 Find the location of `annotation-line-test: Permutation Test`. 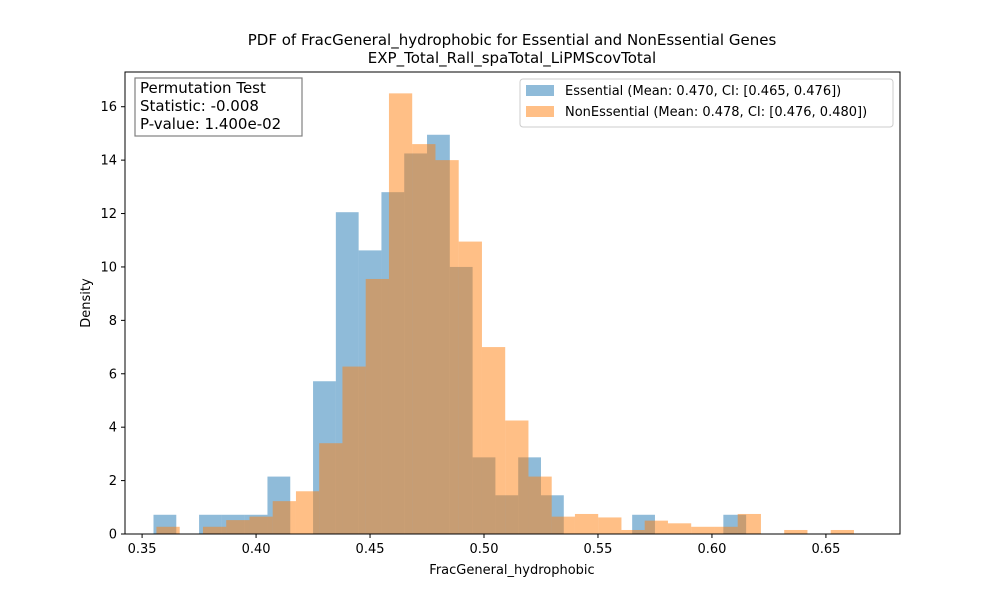

annotation-line-test: Permutation Test is located at coordinates (203, 88).